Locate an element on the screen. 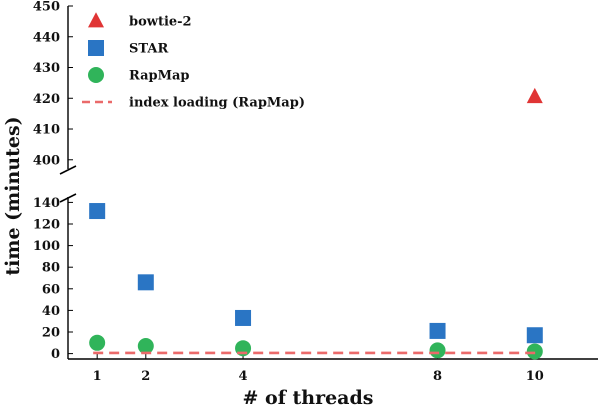 The image size is (600, 412). y-tick-label: 60 is located at coordinates (51, 289).